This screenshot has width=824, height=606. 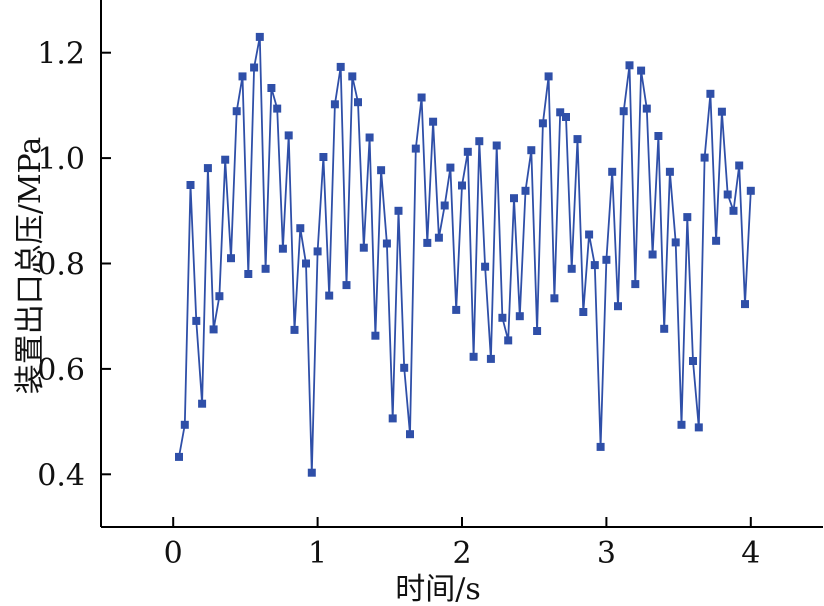 I want to click on x-tick-label: 0, so click(x=173, y=553).